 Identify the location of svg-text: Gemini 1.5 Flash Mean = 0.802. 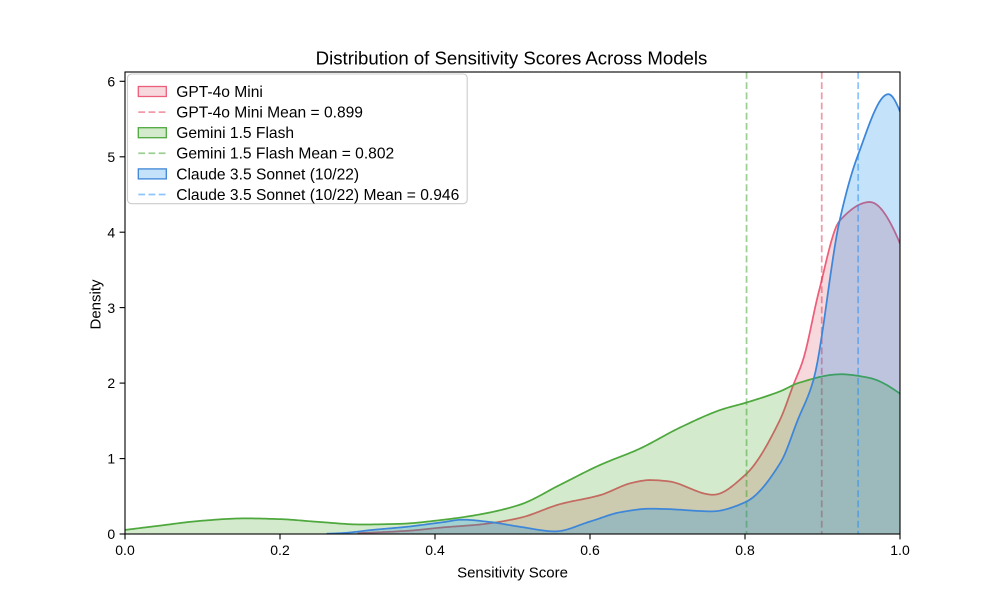
(285, 154).